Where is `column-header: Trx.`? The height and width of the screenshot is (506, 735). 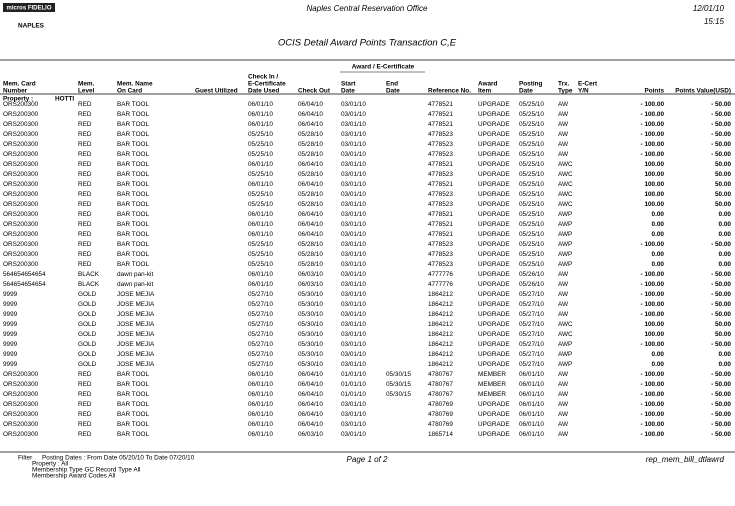
column-header: Trx. is located at coordinates (564, 84).